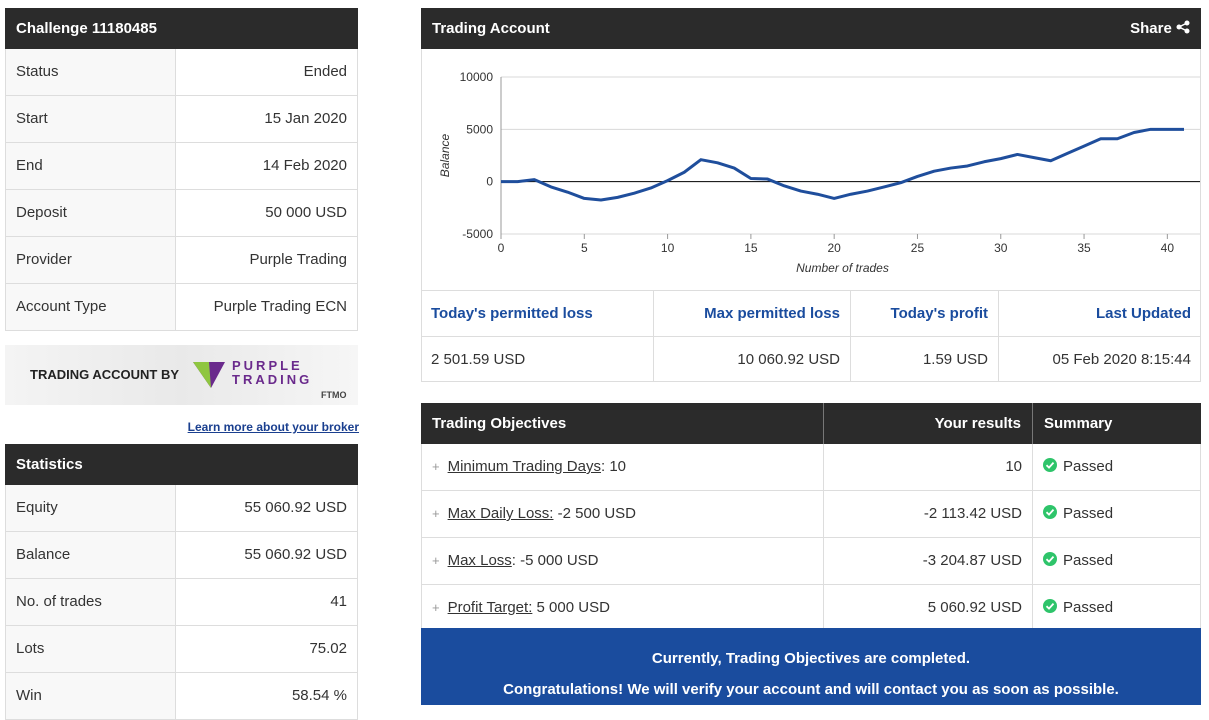 The width and height of the screenshot is (1209, 720). I want to click on y-tick-label: 5000, so click(479, 129).